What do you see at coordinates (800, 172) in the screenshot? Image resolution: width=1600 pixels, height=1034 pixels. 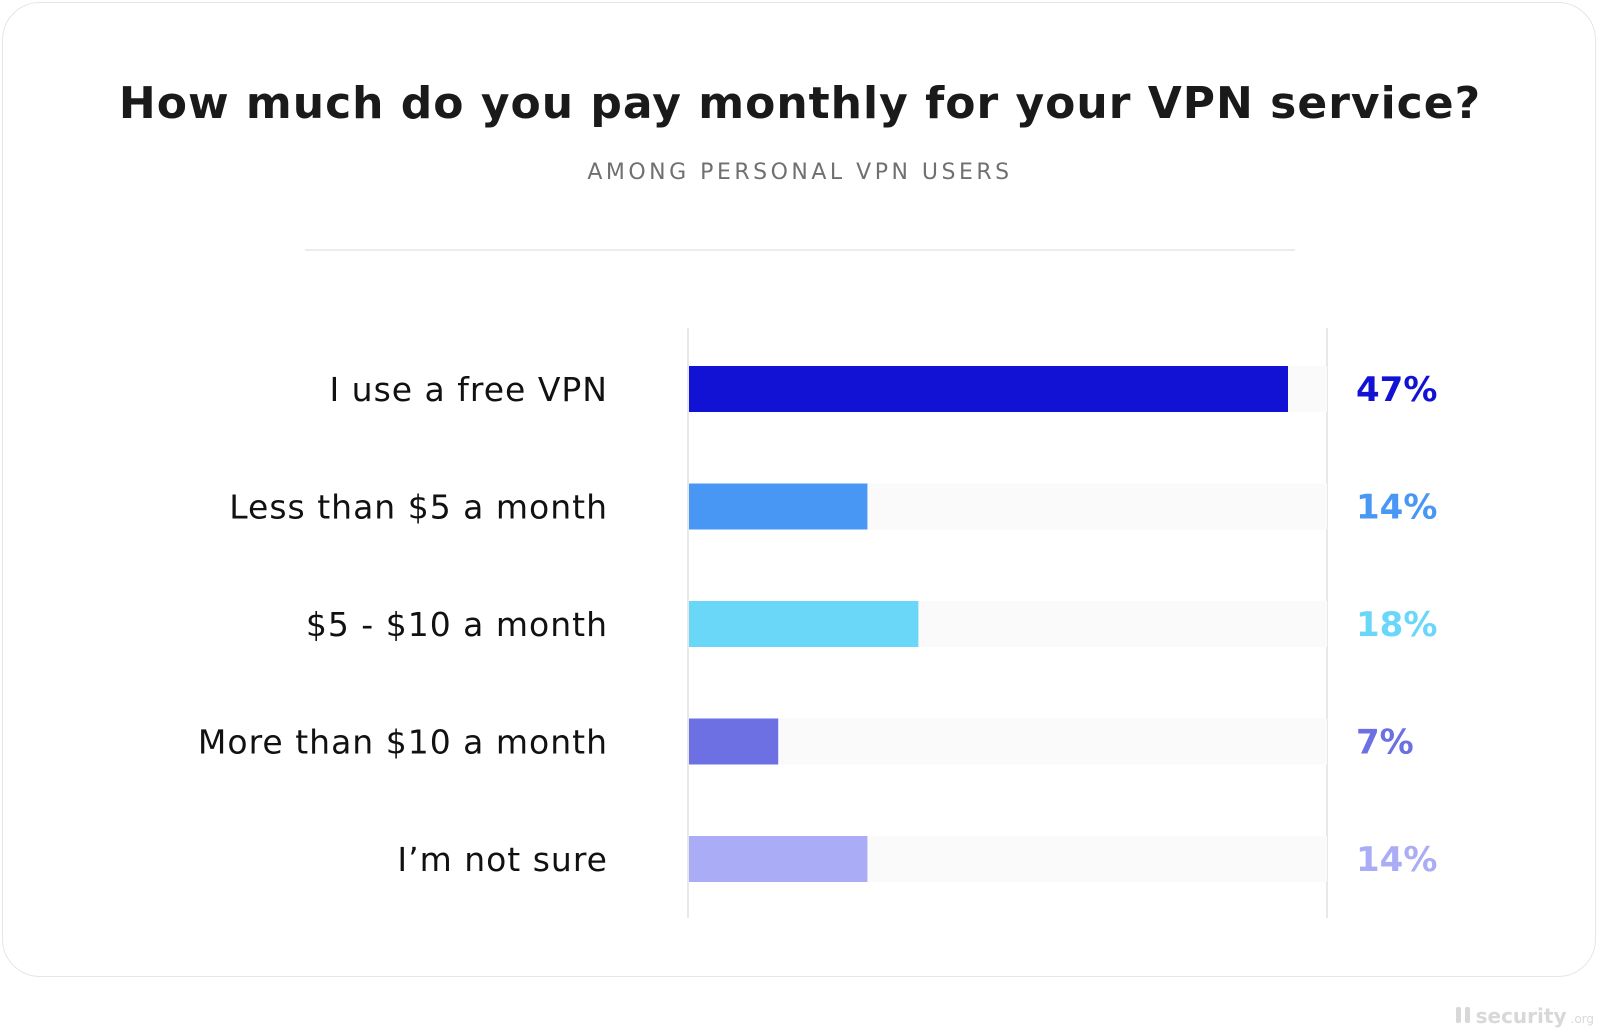 I see `chart-subtitle: AMONG PERSONAL VPN USERS` at bounding box center [800, 172].